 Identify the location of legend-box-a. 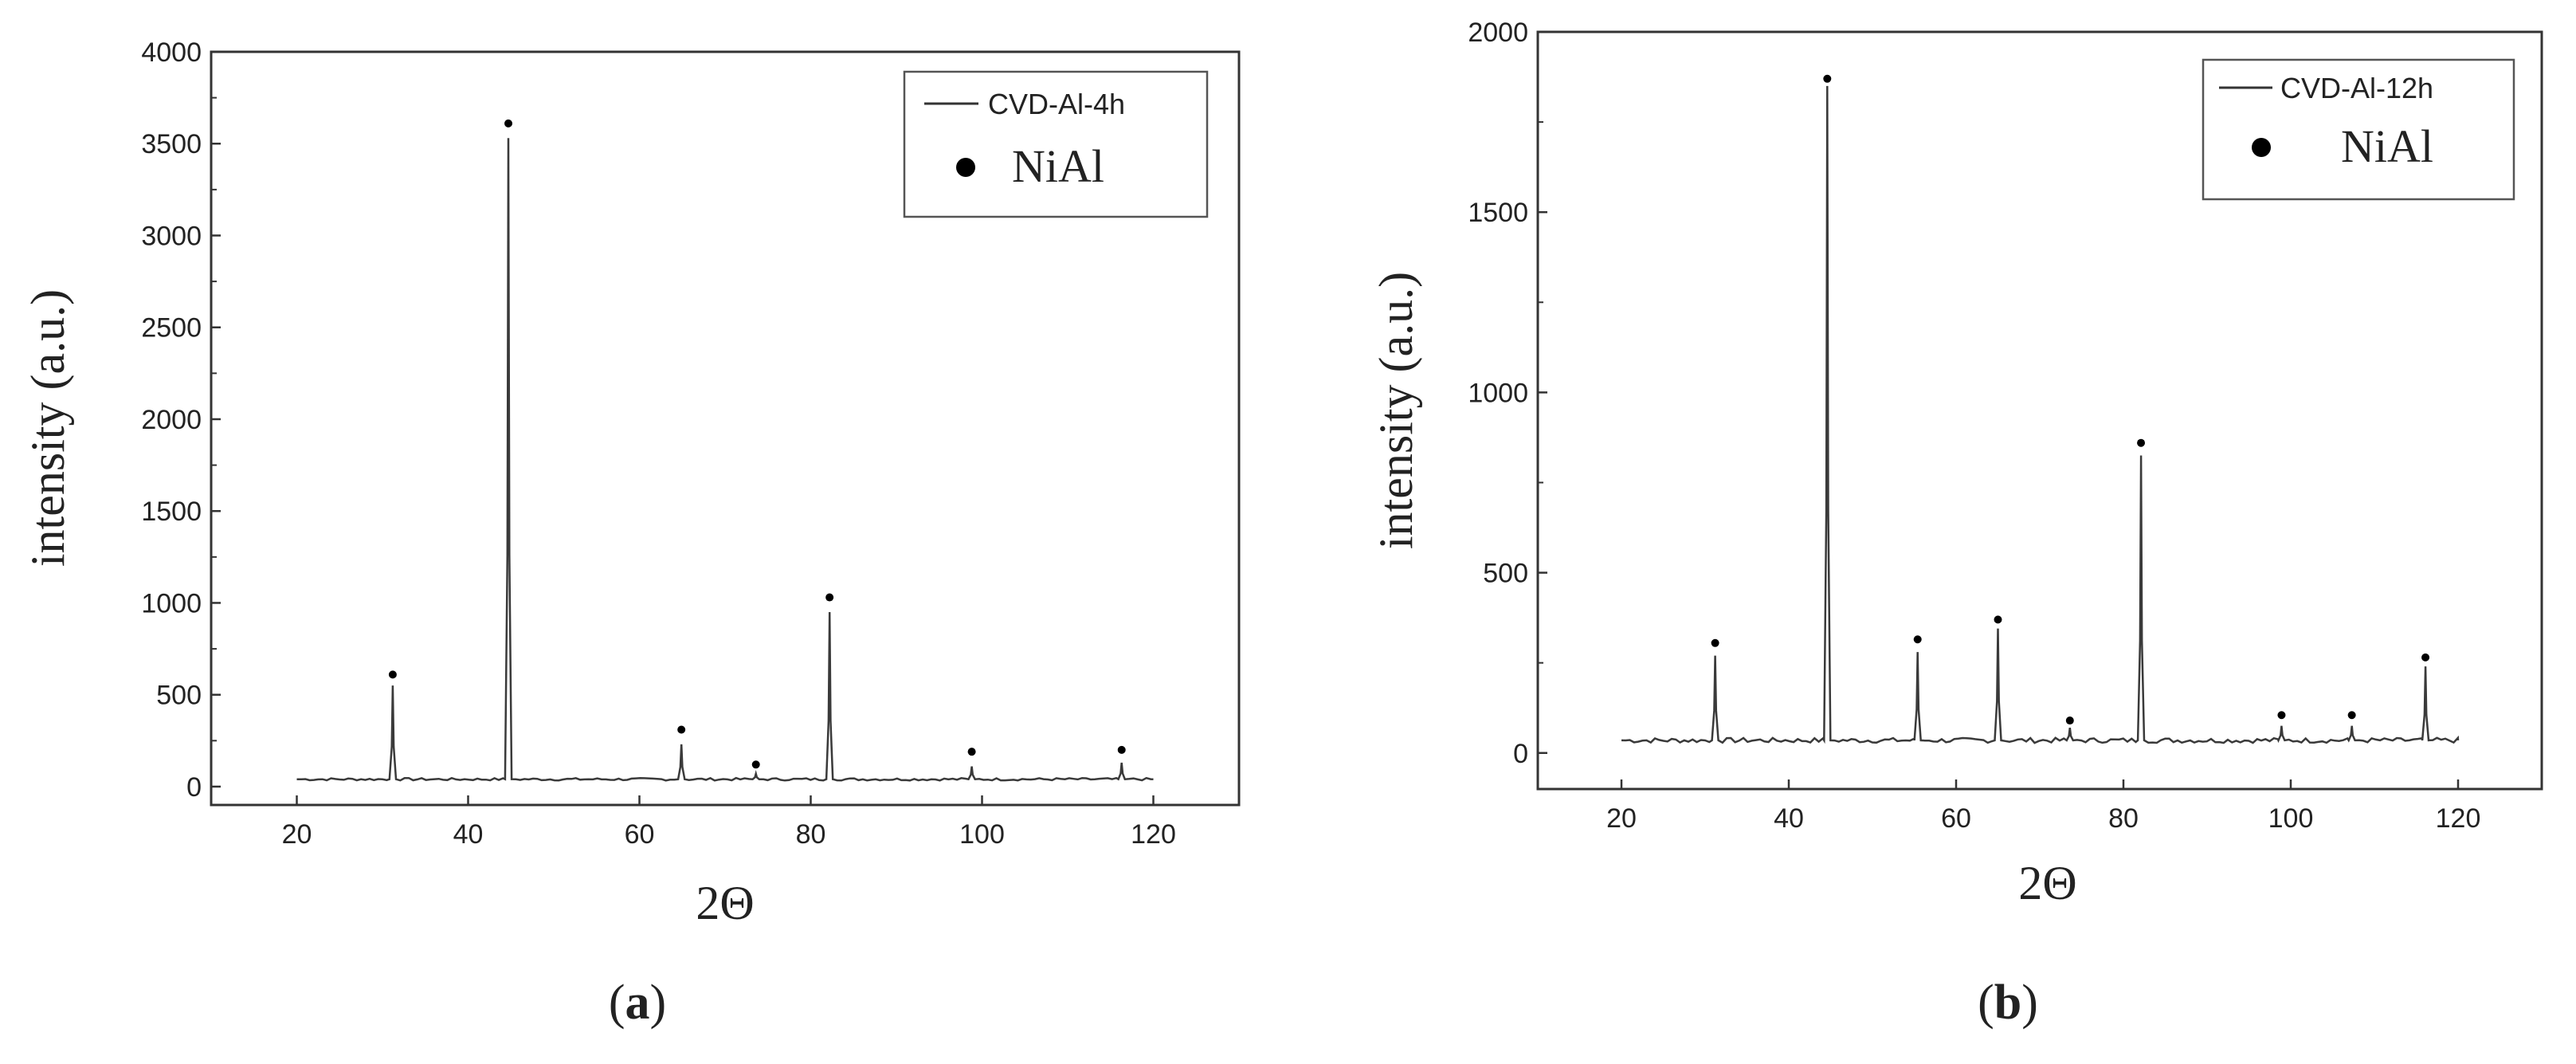
(1056, 144).